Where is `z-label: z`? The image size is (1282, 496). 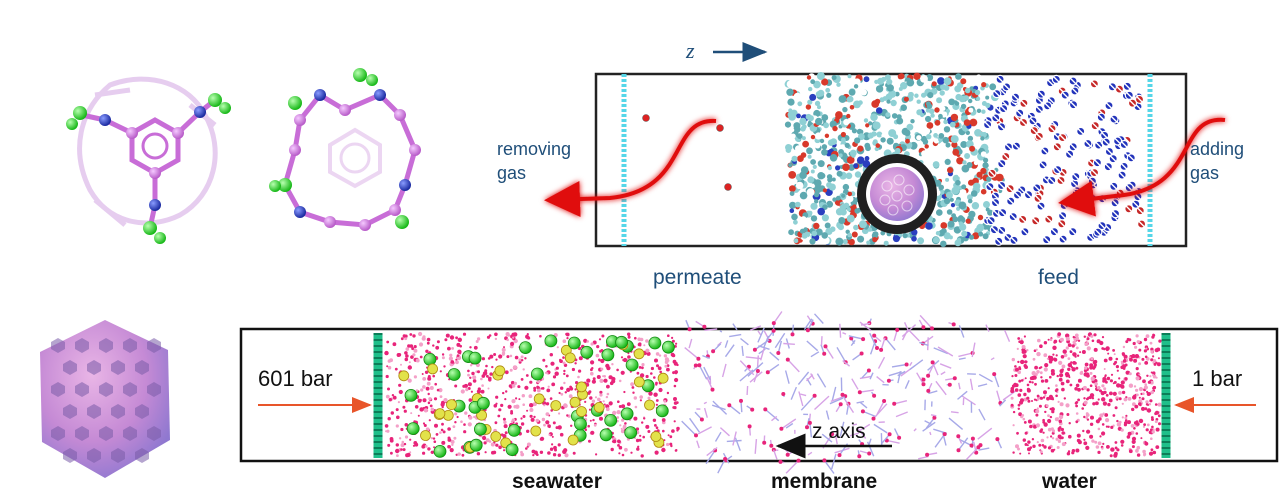 z-label: z is located at coordinates (690, 50).